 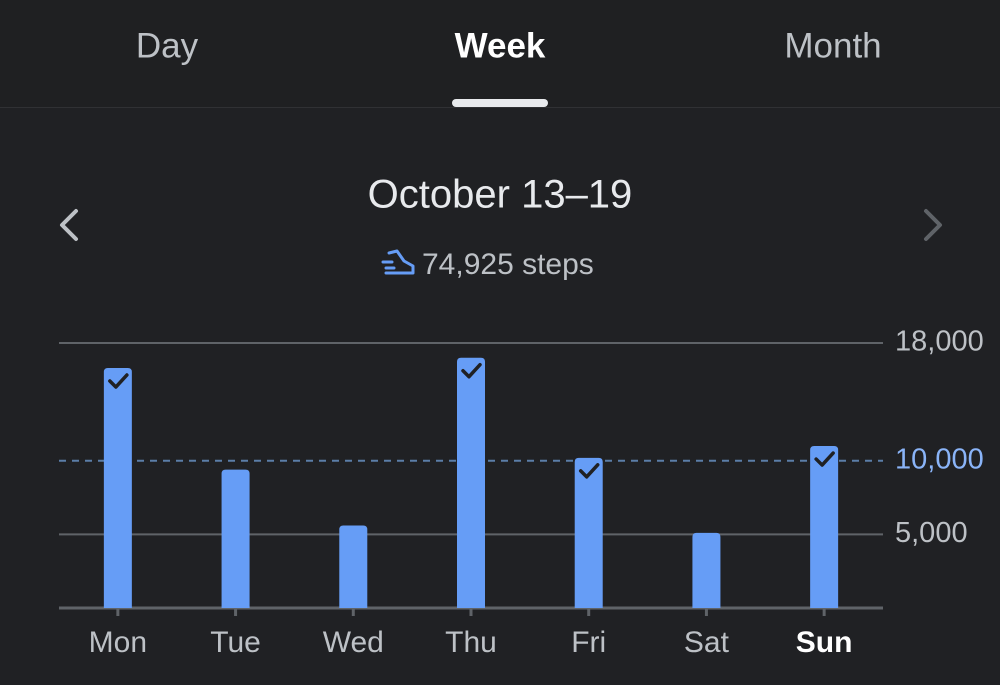 What do you see at coordinates (167, 45) in the screenshot?
I see `tab: Day` at bounding box center [167, 45].